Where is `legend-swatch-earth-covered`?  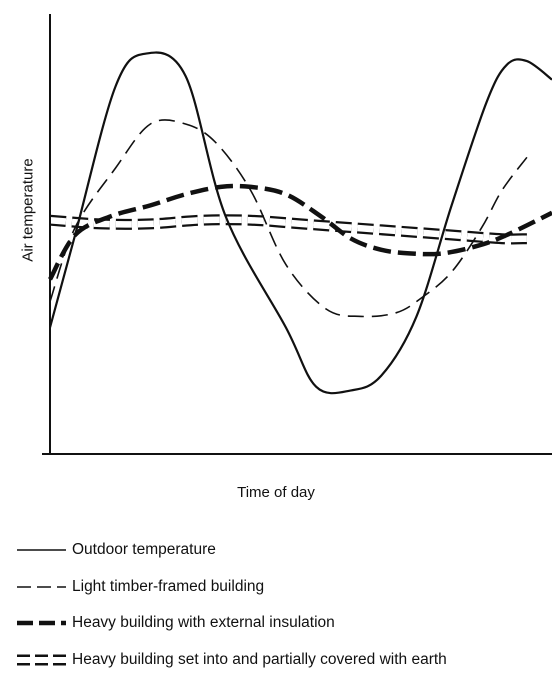
legend-swatch-earth-covered is located at coordinates (41, 660).